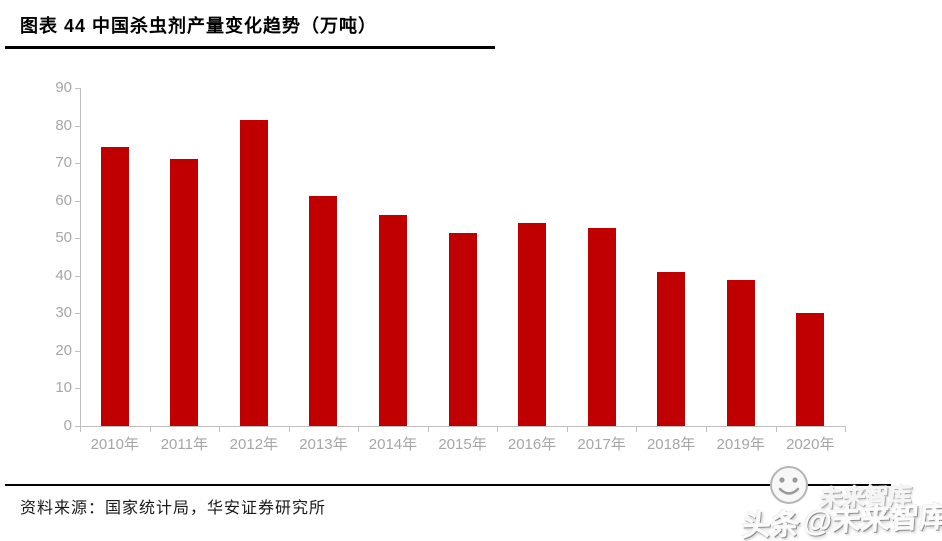 This screenshot has width=942, height=541. Describe the element at coordinates (63, 313) in the screenshot. I see `y-axis-tick-label: 30` at that location.